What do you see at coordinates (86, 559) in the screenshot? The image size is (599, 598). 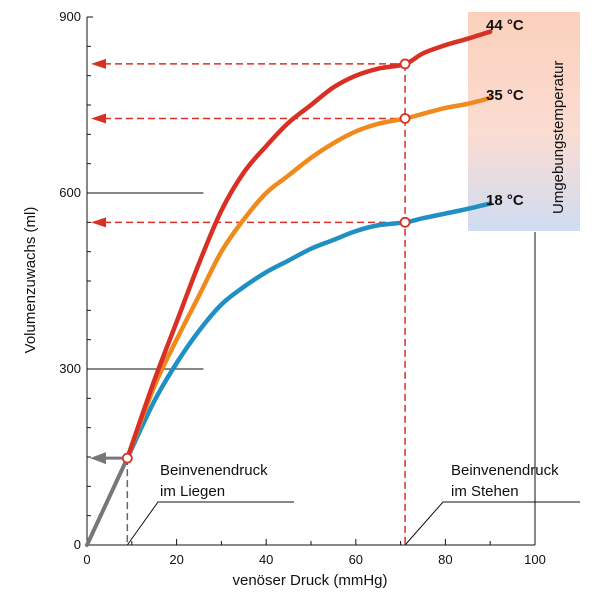 I see `x-tick-label: 0` at bounding box center [86, 559].